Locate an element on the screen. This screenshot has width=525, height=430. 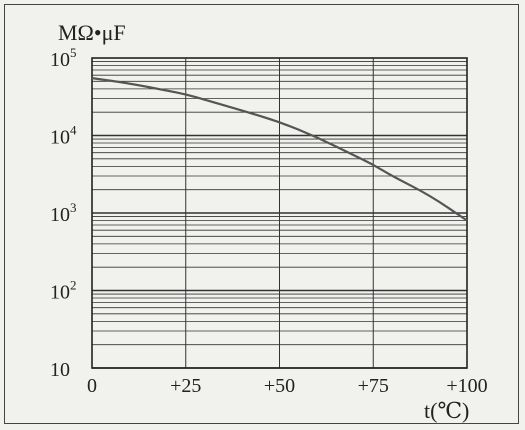
y-tick-label: 10³ is located at coordinates (63, 213).